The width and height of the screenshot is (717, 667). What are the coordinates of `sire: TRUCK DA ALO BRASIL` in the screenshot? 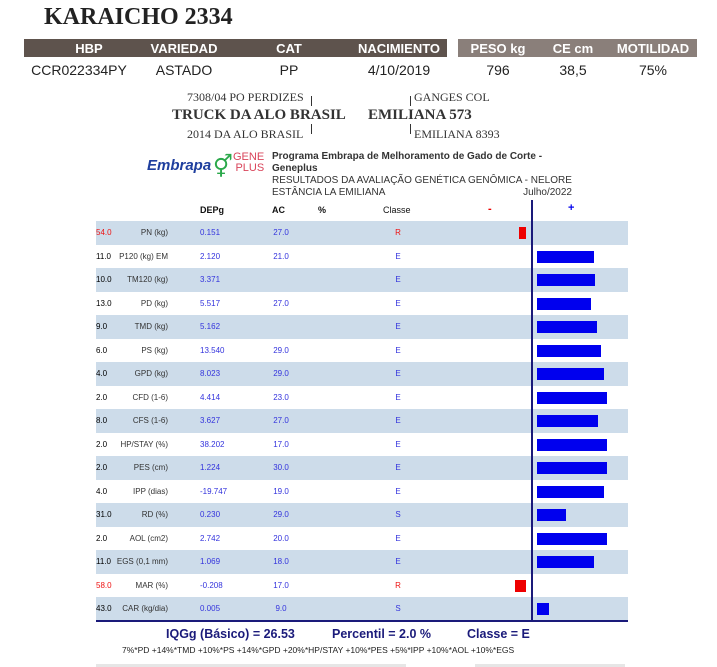 It's located at (259, 115).